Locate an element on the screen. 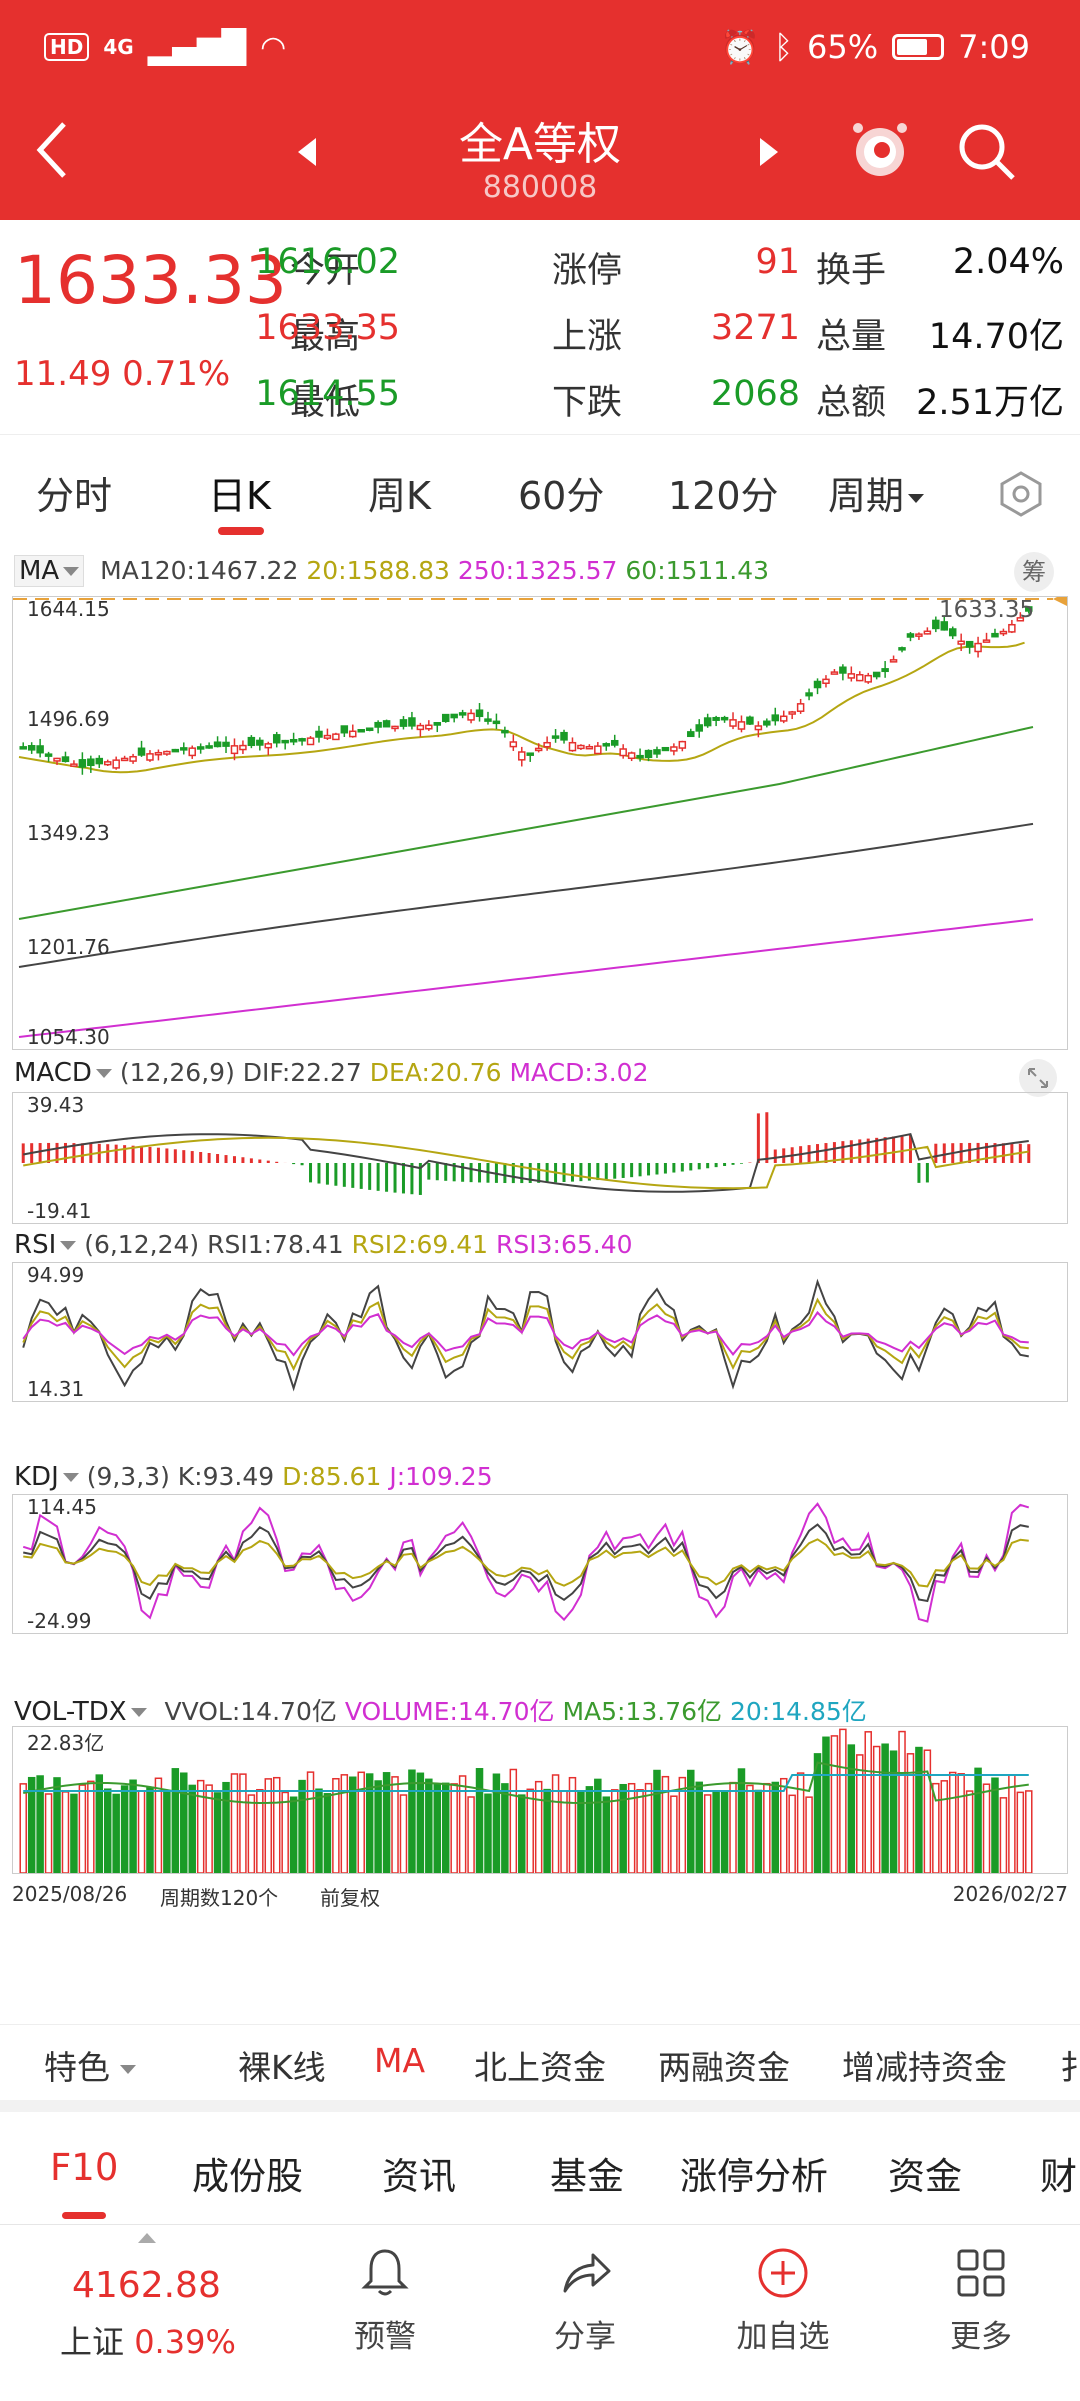  price-axis-label: 1644.15 is located at coordinates (68, 609).